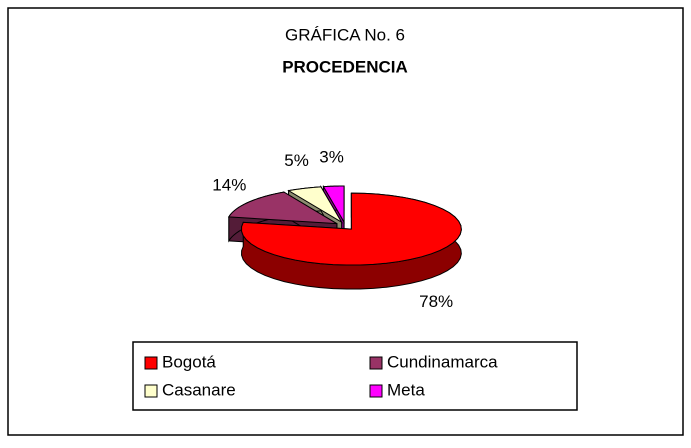 The width and height of the screenshot is (691, 448). What do you see at coordinates (229, 184) in the screenshot?
I see `data-label: 14%` at bounding box center [229, 184].